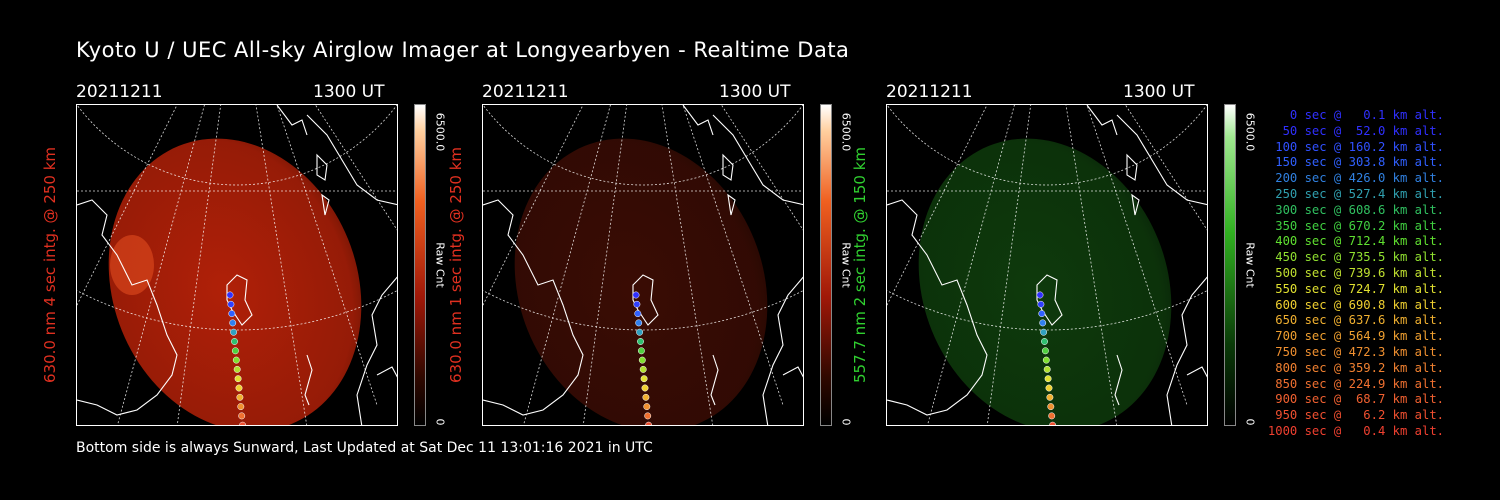 This screenshot has height=500, width=1500. Describe the element at coordinates (1359, 415) in the screenshot. I see `legend-entry: 950 sec @ 6.2 km alt.` at that location.